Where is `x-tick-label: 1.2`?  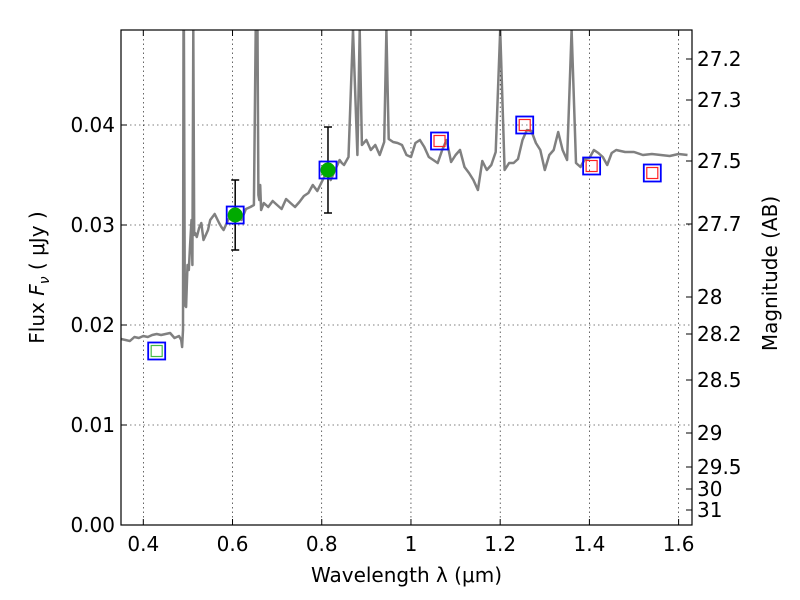 x-tick-label: 1.2 is located at coordinates (500, 544).